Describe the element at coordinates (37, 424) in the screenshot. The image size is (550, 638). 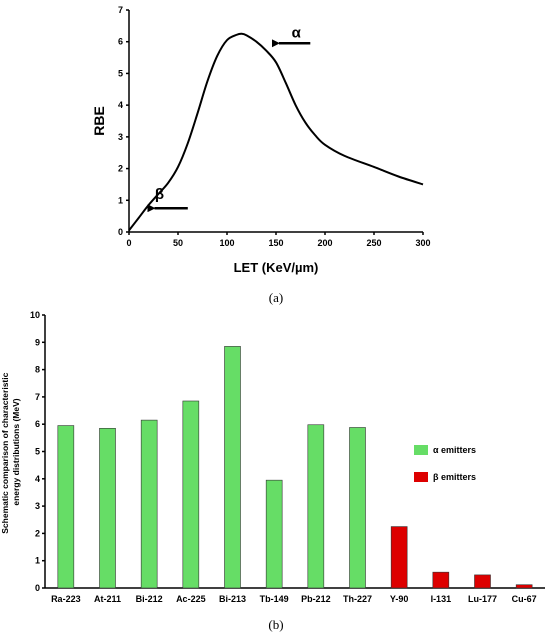
I see `y-tick-label-b: 6` at that location.